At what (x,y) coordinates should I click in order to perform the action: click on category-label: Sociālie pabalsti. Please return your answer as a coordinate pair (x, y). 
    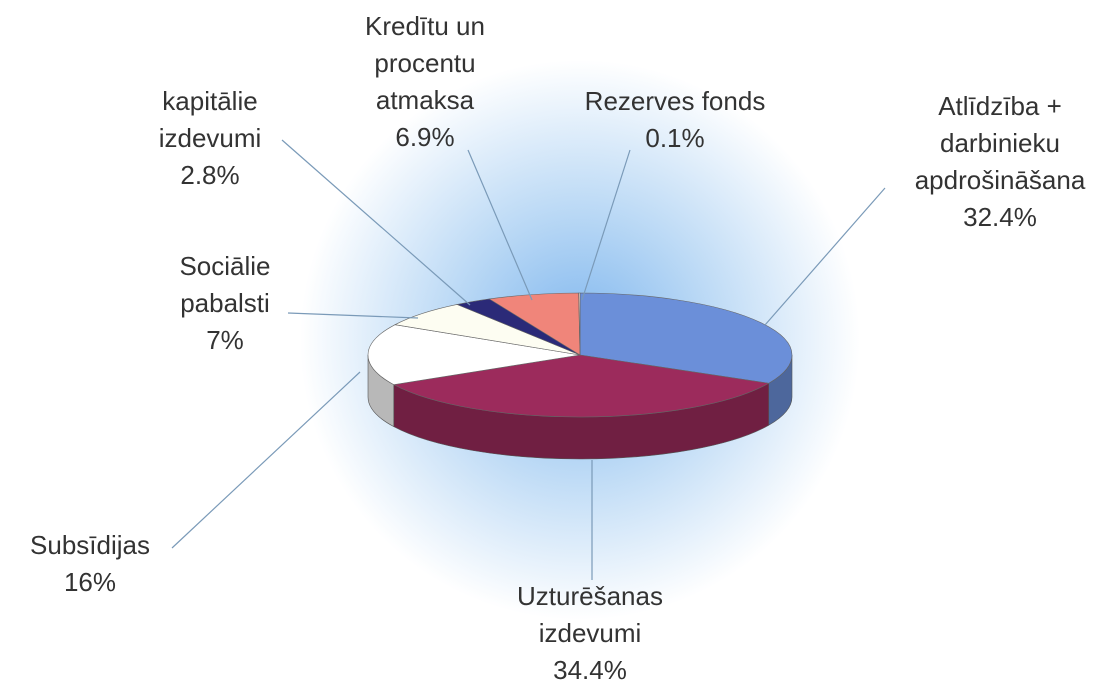
    Looking at the image, I should click on (225, 284).